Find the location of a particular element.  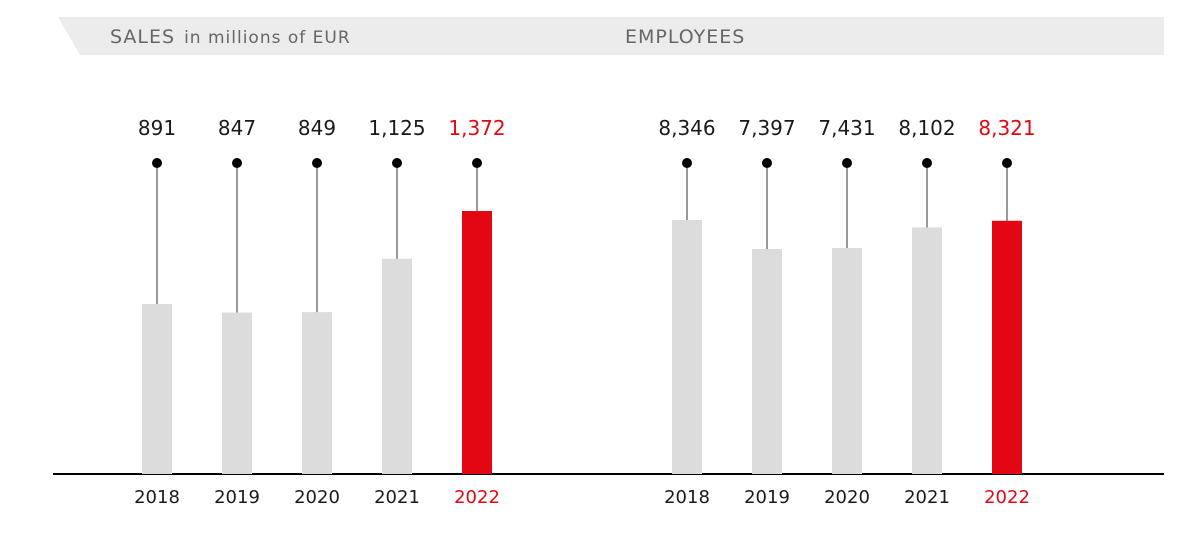

employees-bar-2019 is located at coordinates (767, 361).